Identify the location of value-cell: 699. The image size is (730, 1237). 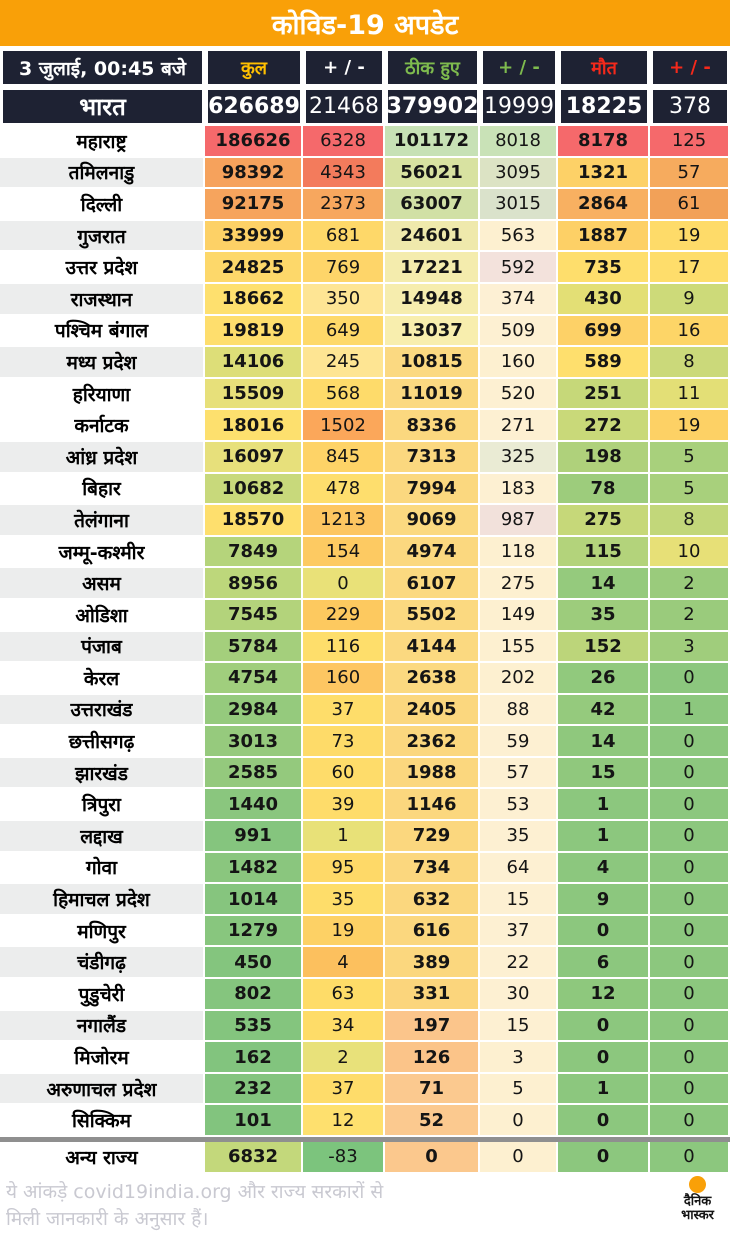
(604, 331).